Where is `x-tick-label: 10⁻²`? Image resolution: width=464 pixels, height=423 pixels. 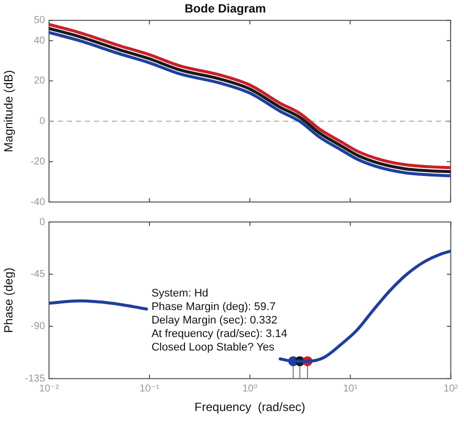 x-tick-label: 10⁻² is located at coordinates (49, 388).